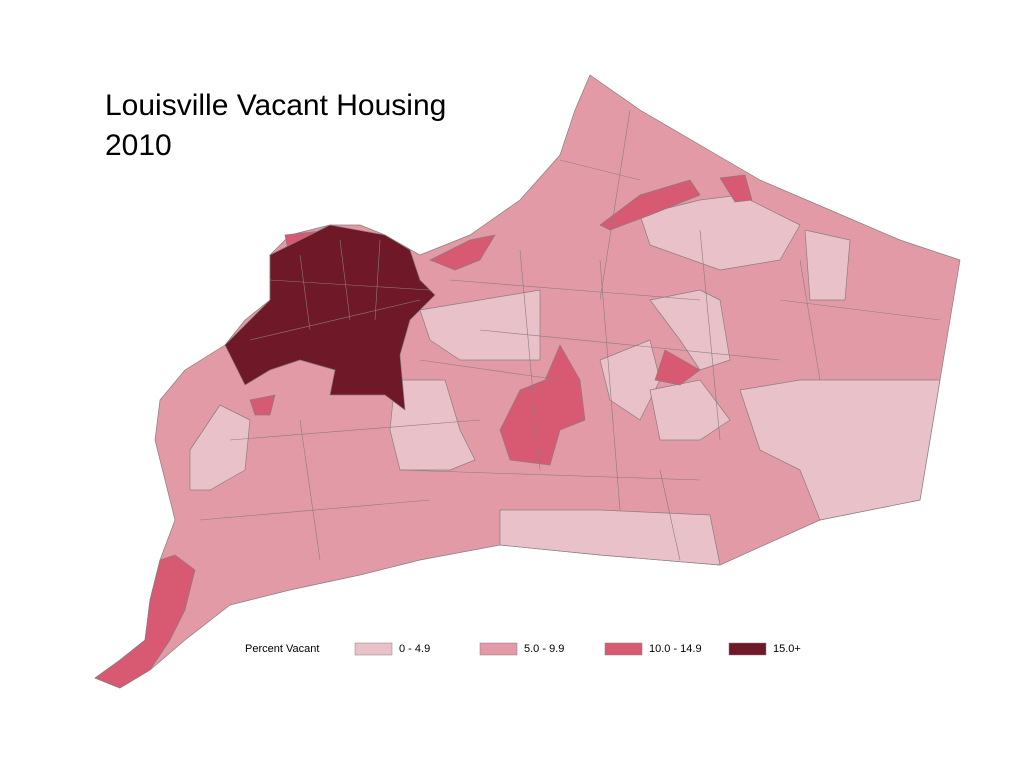  Describe the element at coordinates (275, 105) in the screenshot. I see `title-line: Louisville Vacant Housing` at that location.